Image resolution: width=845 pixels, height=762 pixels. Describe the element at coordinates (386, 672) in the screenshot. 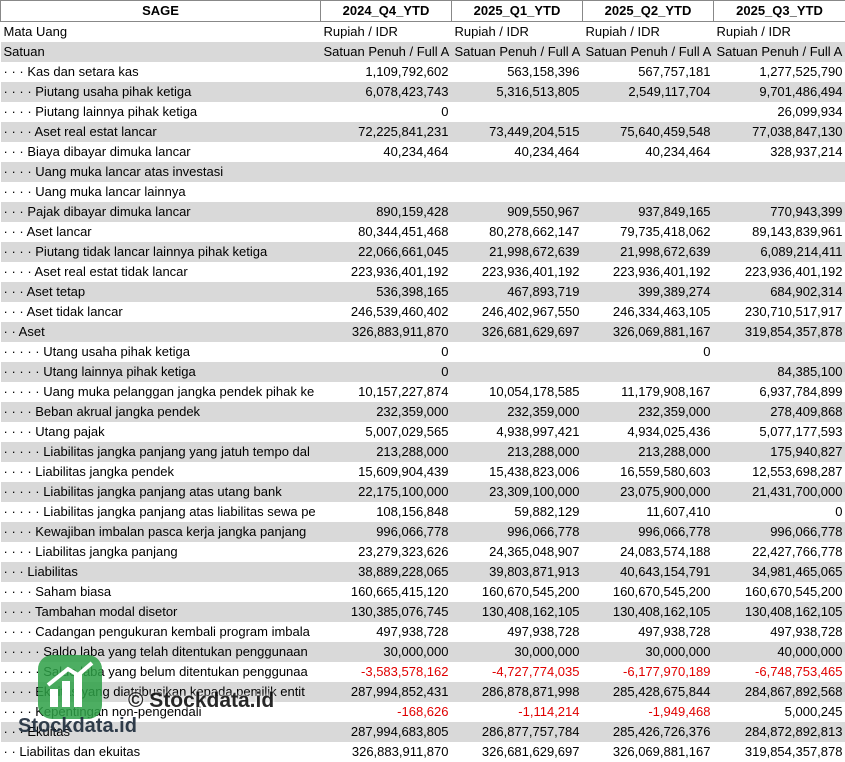

I see `cell-value: -3,583,578,162` at that location.